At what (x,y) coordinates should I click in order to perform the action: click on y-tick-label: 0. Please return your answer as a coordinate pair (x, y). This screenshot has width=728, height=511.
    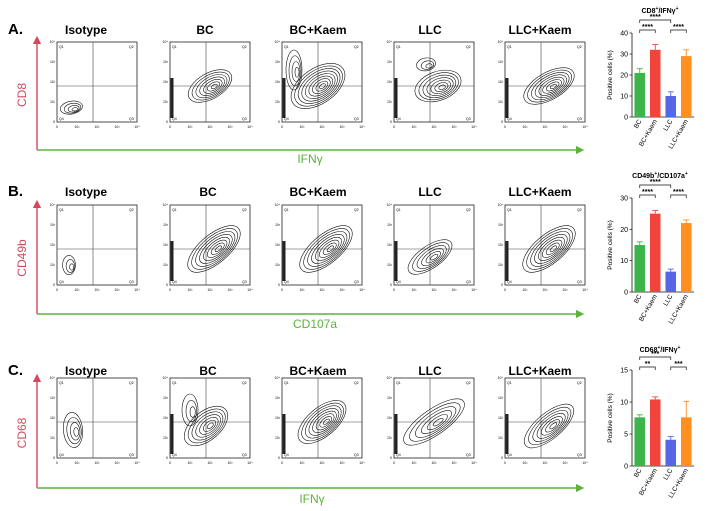
    Looking at the image, I should click on (626, 467).